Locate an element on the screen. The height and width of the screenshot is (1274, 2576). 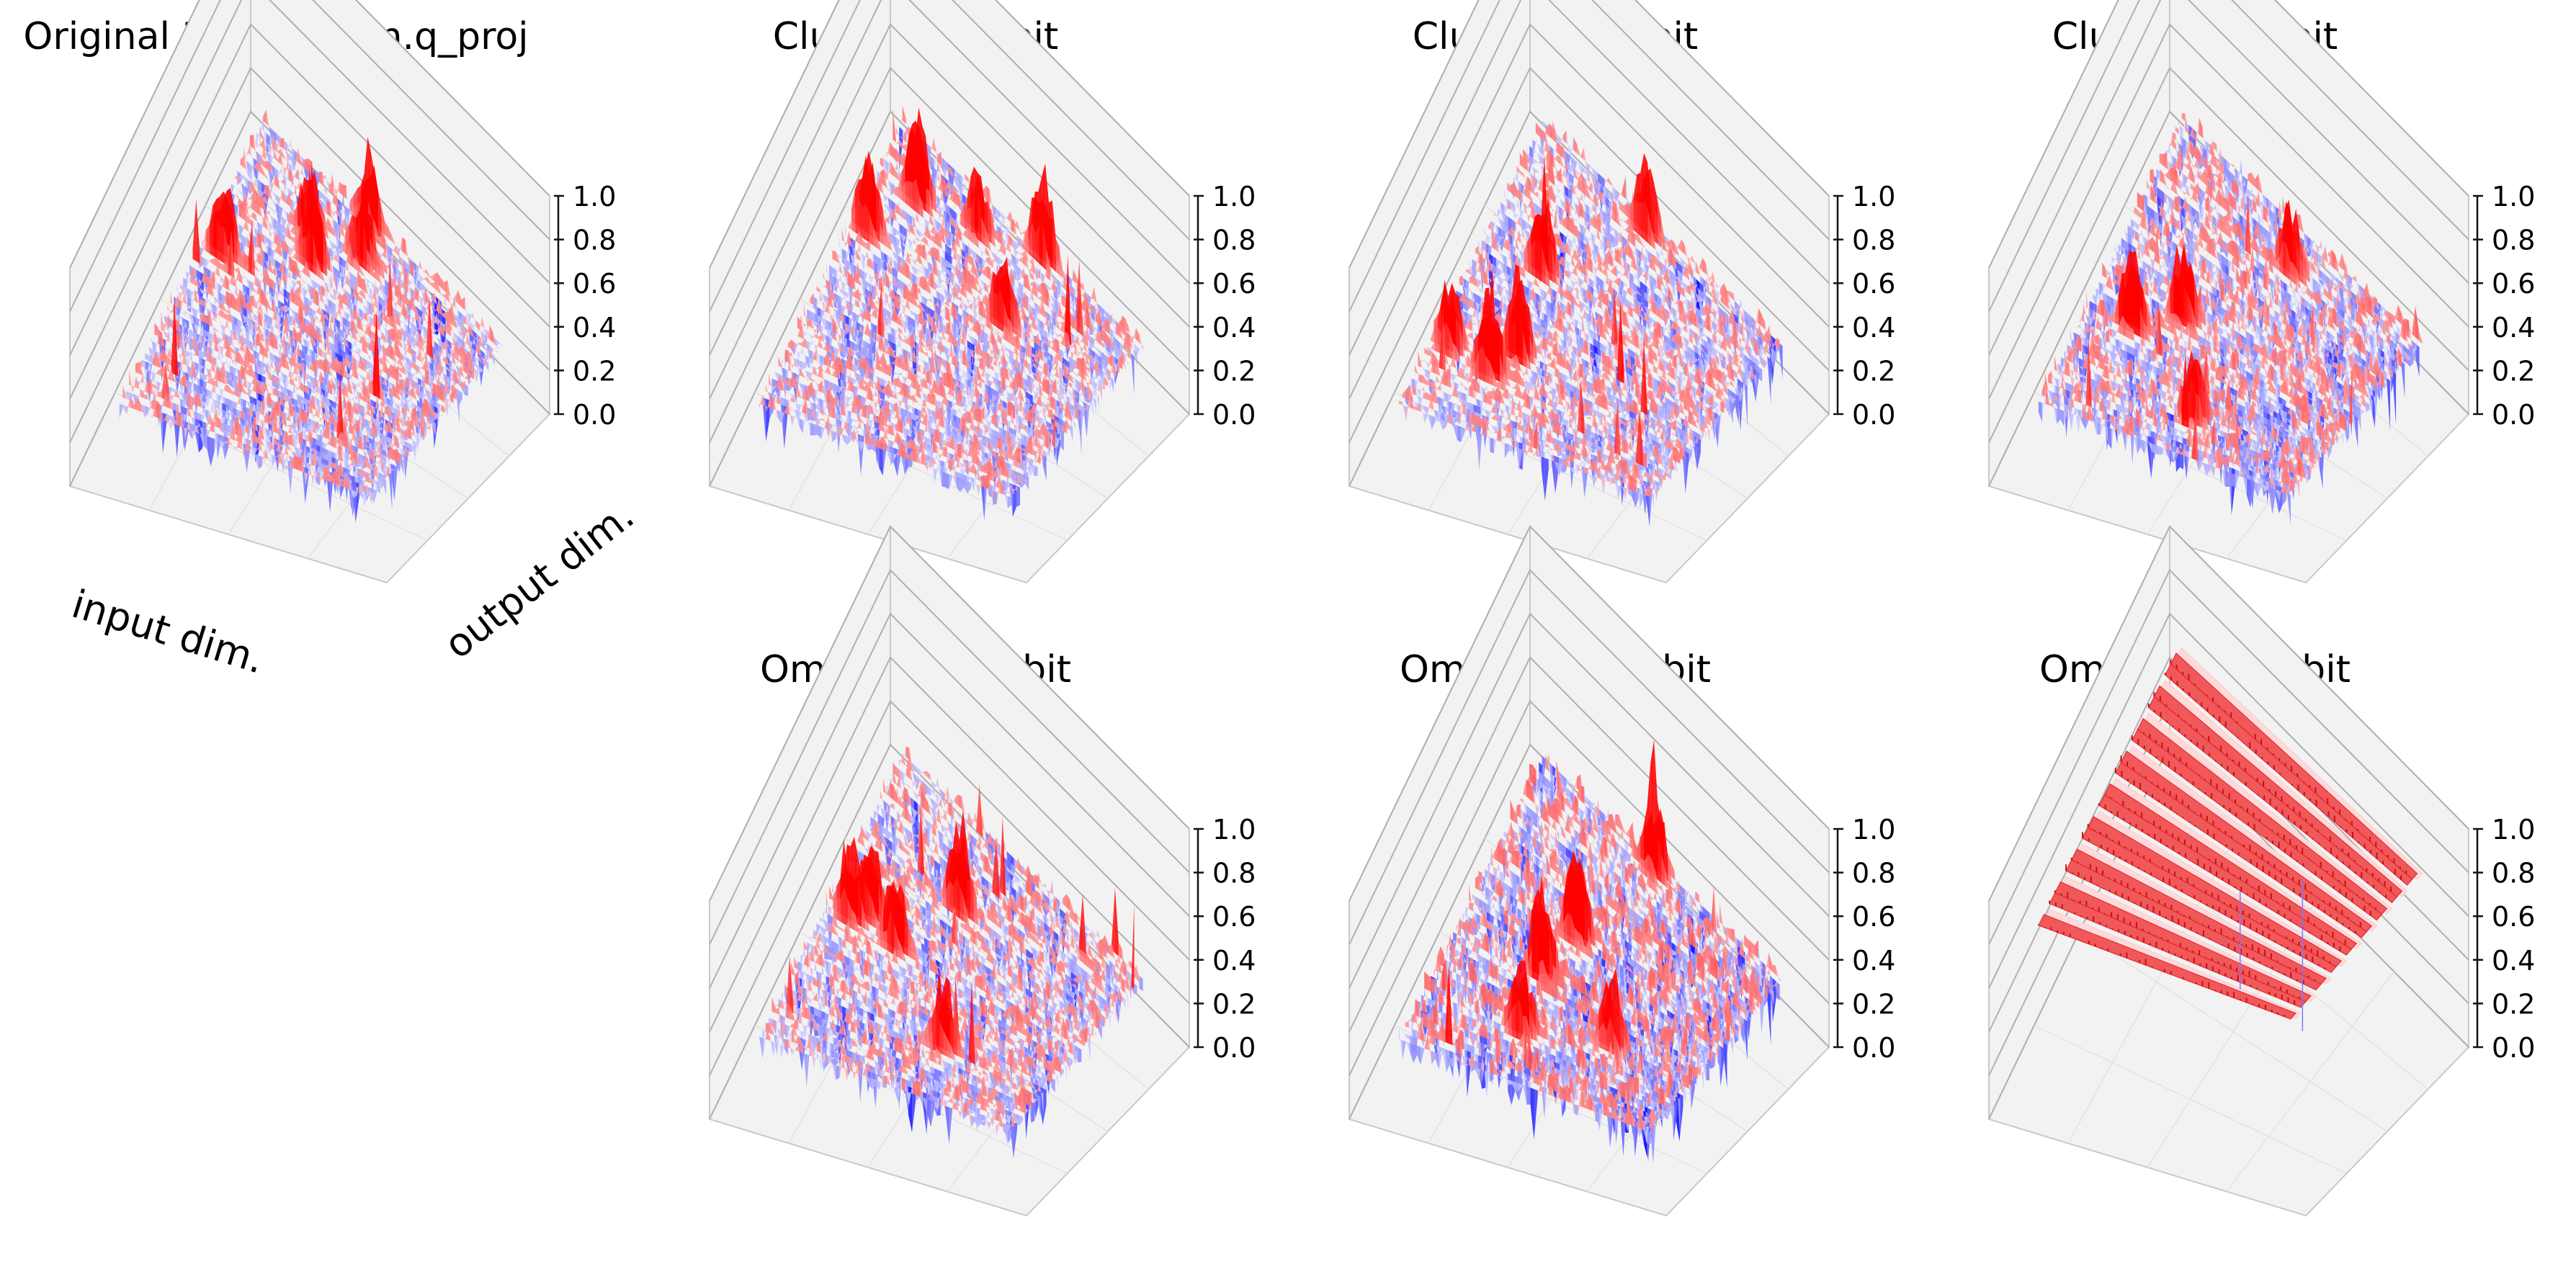
z-gridline is located at coordinates (309, 134).